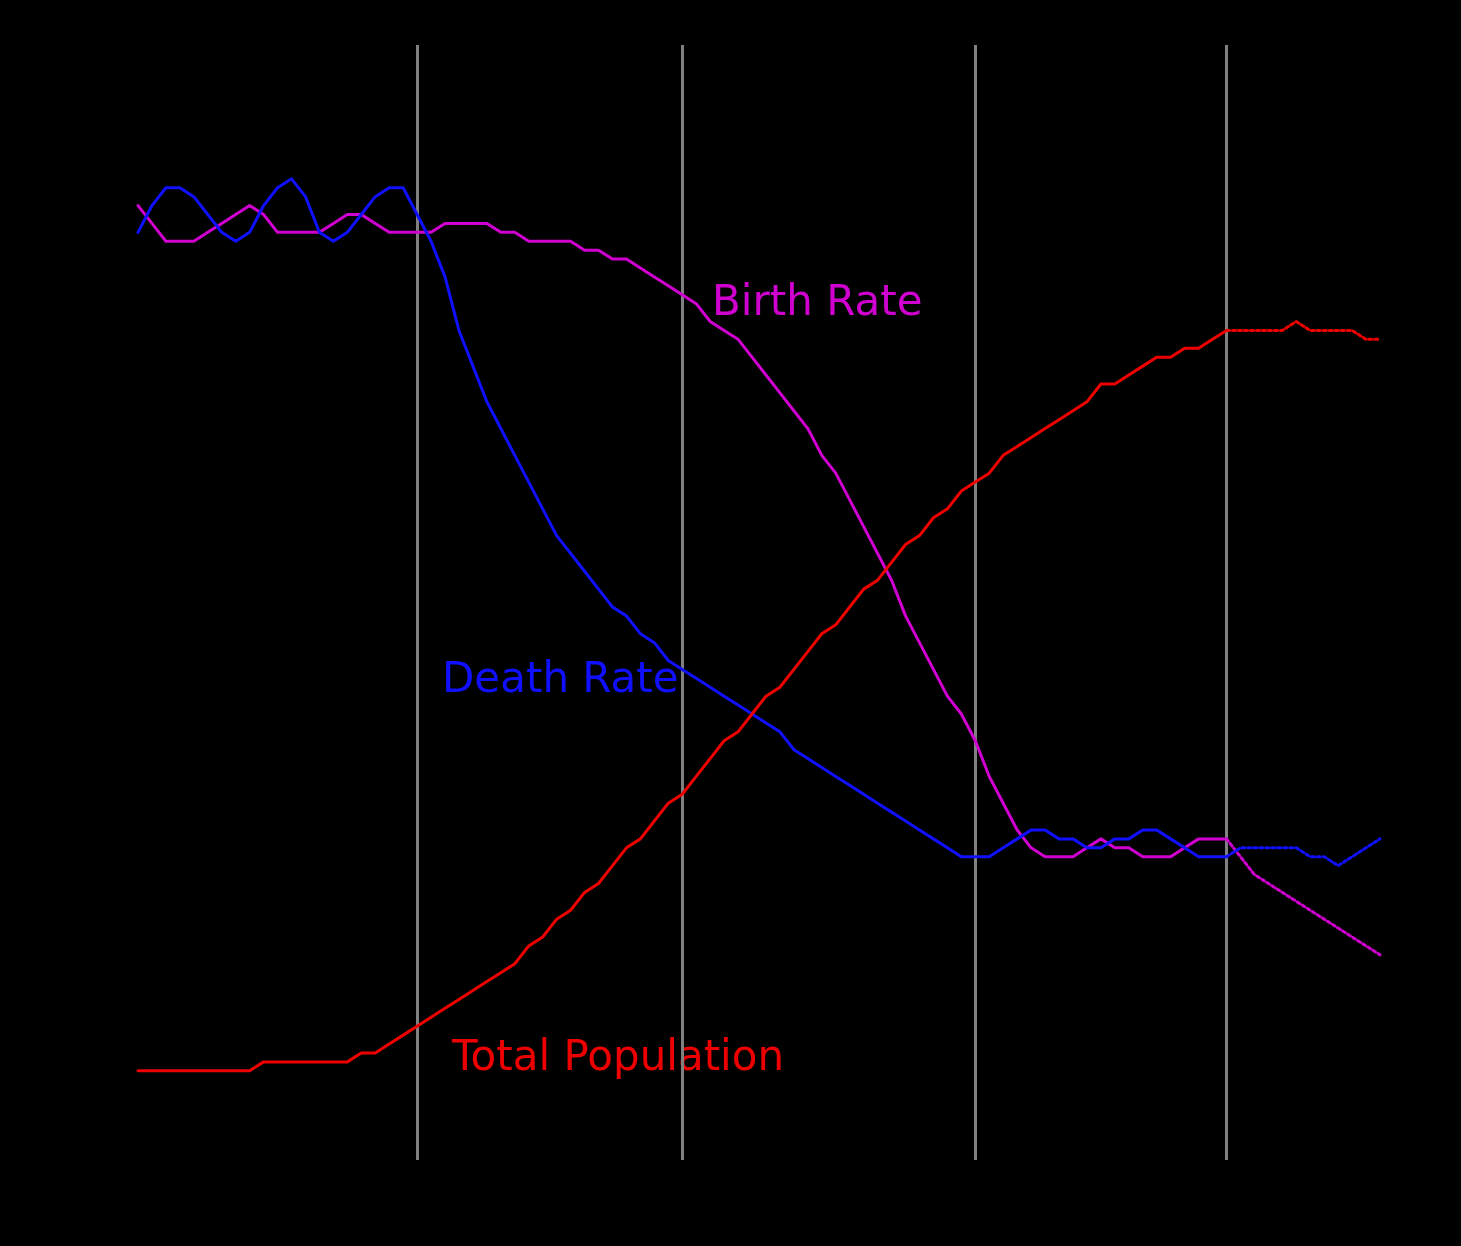 The image size is (1461, 1246). Describe the element at coordinates (618, 1055) in the screenshot. I see `series-label: Total Population` at that location.